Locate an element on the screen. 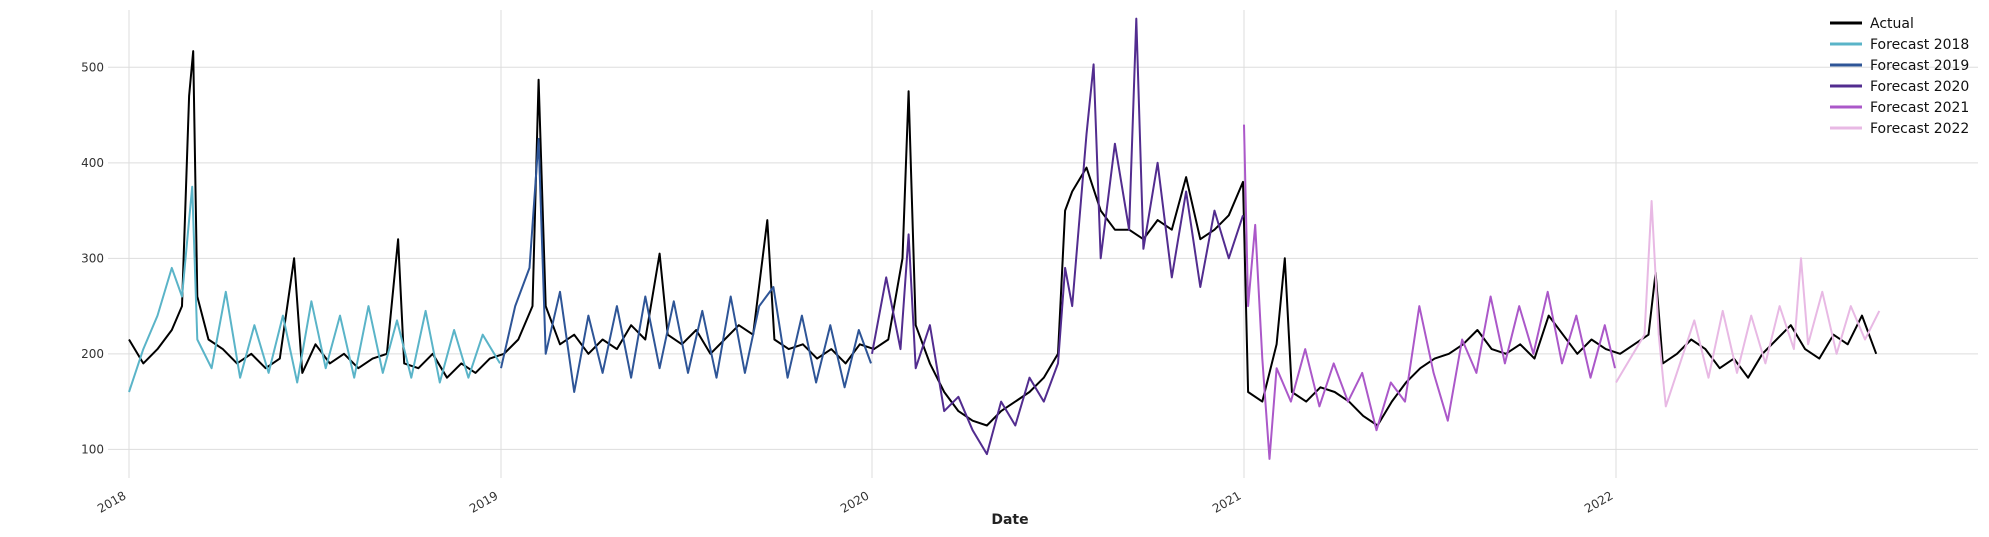 Image resolution: width=1989 pixels, height=537 pixels. y-tick-label: 100 is located at coordinates (92, 449).